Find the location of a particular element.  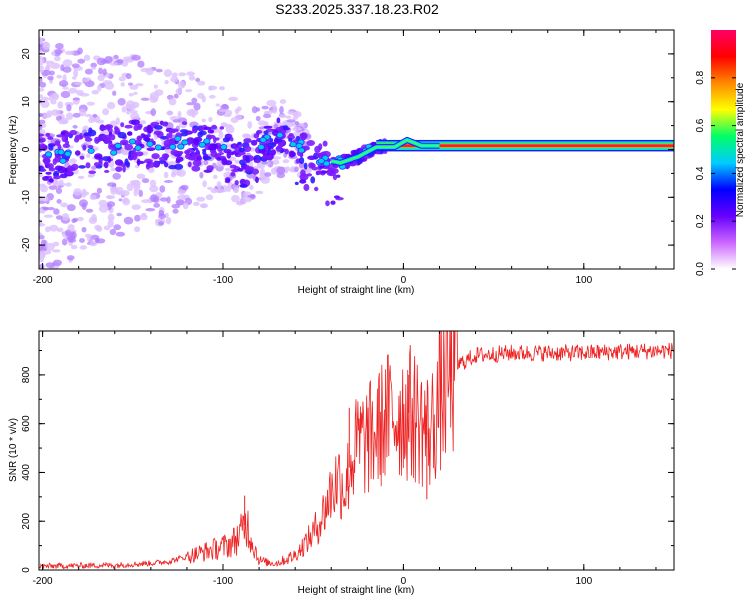

spectrogram-x-tick-label: -200 is located at coordinates (43, 280).